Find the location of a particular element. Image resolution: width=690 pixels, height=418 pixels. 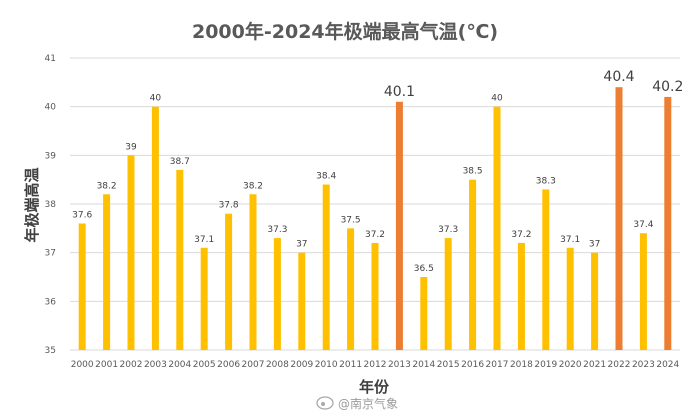

x-tick-label: 2018 is located at coordinates (521, 365).